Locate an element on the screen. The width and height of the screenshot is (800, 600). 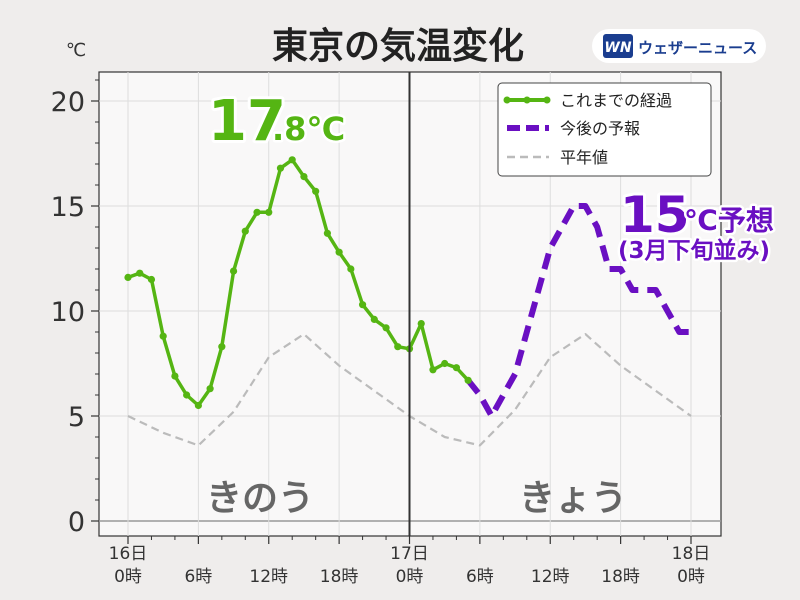
today-label: きょう is located at coordinates (573, 498).